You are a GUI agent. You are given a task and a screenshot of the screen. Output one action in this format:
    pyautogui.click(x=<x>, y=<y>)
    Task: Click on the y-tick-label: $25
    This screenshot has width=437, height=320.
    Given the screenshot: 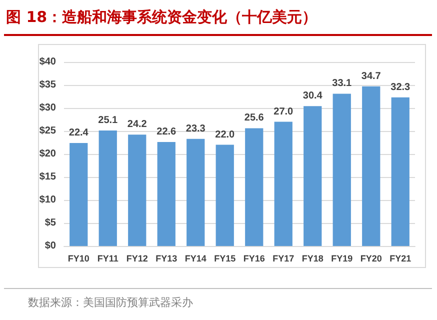 What is the action you would take?
    pyautogui.click(x=47, y=131)
    